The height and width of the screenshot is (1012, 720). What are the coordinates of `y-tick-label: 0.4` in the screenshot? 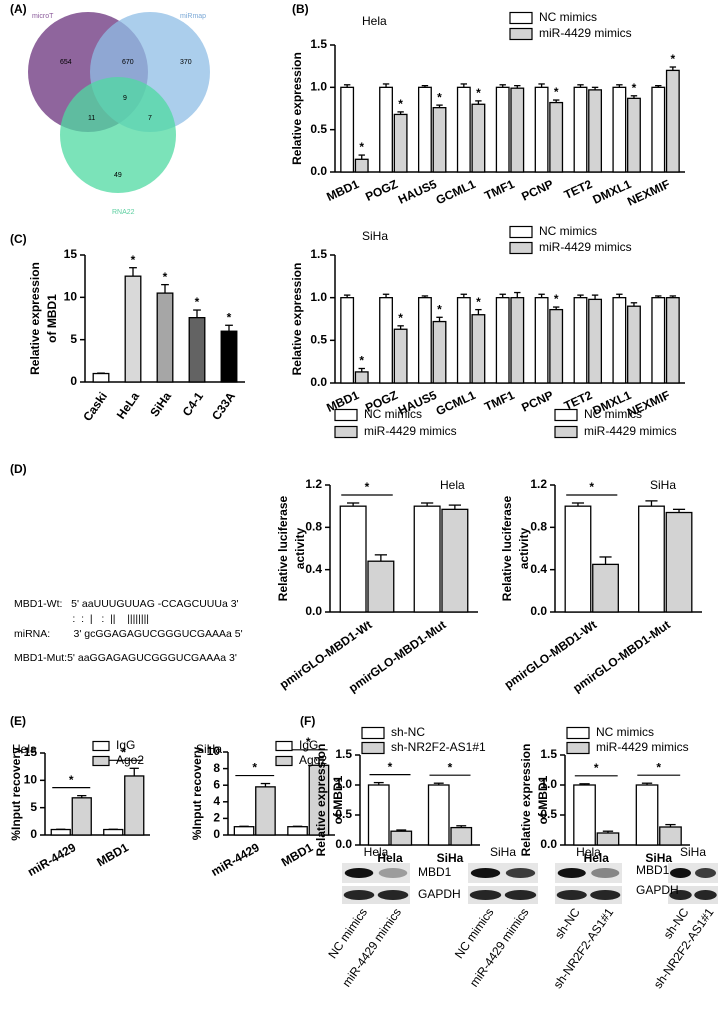 It's located at (538, 569).